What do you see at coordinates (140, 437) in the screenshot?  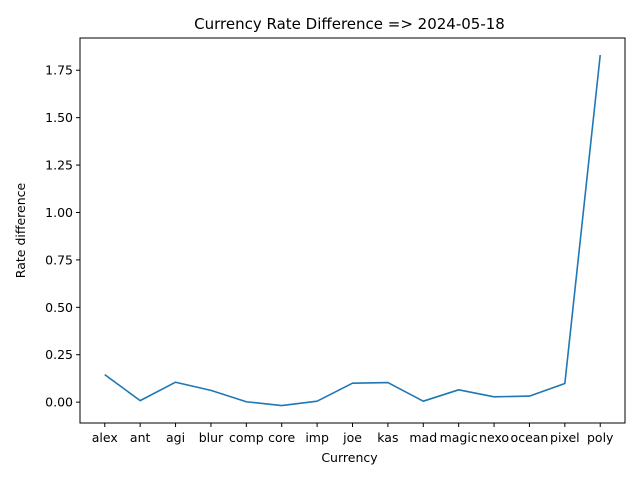 I see `x-tick-label-ant: ant` at bounding box center [140, 437].